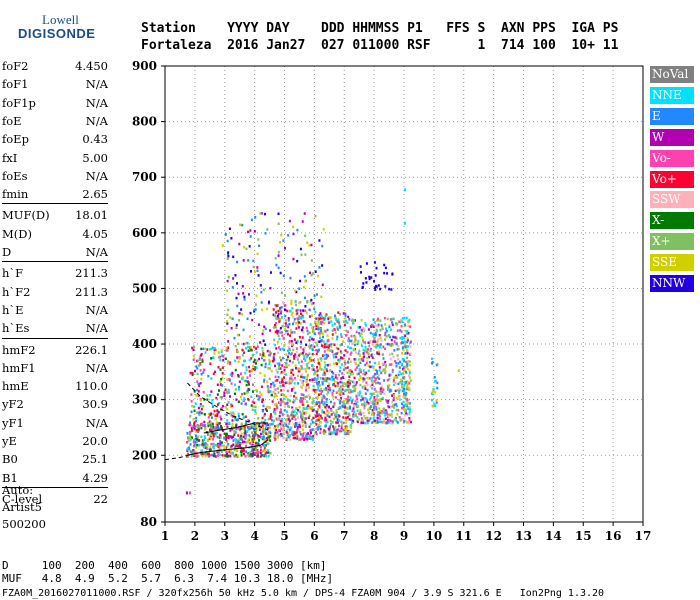 The width and height of the screenshot is (700, 600). Describe the element at coordinates (55, 477) in the screenshot. I see `param-row: B1 4.29` at that location.